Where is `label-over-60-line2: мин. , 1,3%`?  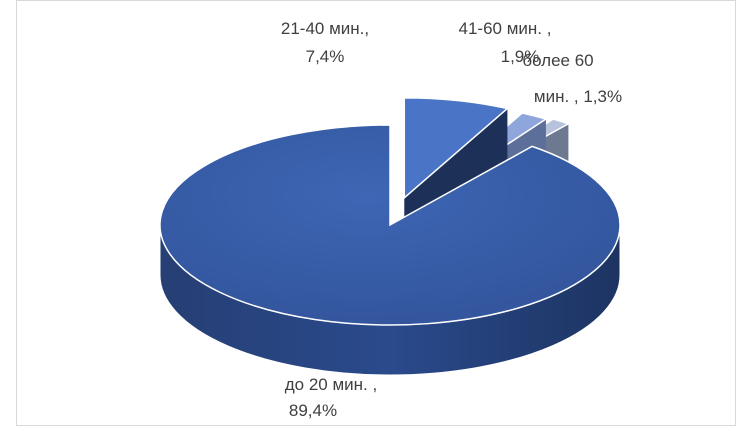 label-over-60-line2: мин. , 1,3% is located at coordinates (578, 96).